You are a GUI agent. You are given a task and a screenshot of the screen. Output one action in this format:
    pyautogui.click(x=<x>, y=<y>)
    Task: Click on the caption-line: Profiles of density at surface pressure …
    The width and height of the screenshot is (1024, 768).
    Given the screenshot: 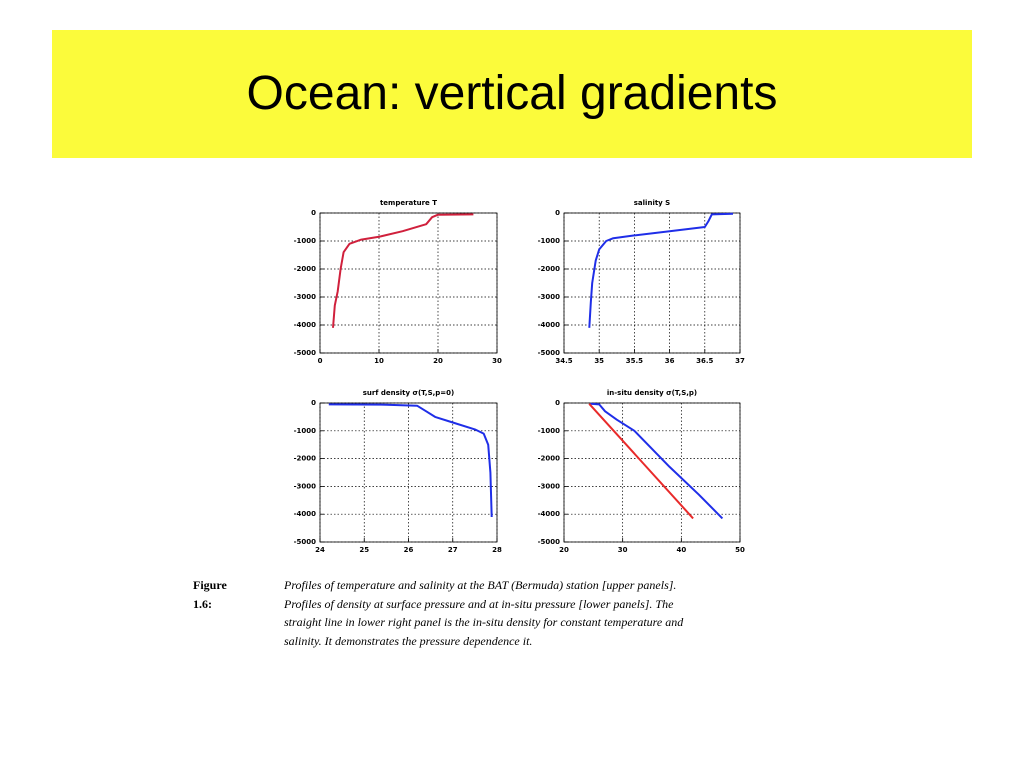 What is the action you would take?
    pyautogui.click(x=479, y=603)
    